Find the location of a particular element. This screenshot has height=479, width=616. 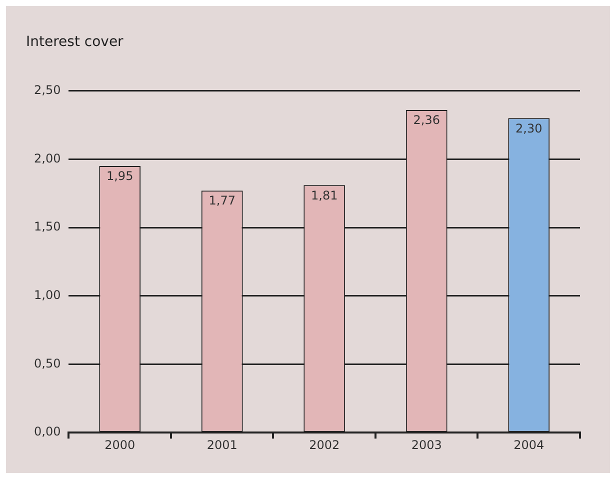

data-label: 2,36 is located at coordinates (426, 120).